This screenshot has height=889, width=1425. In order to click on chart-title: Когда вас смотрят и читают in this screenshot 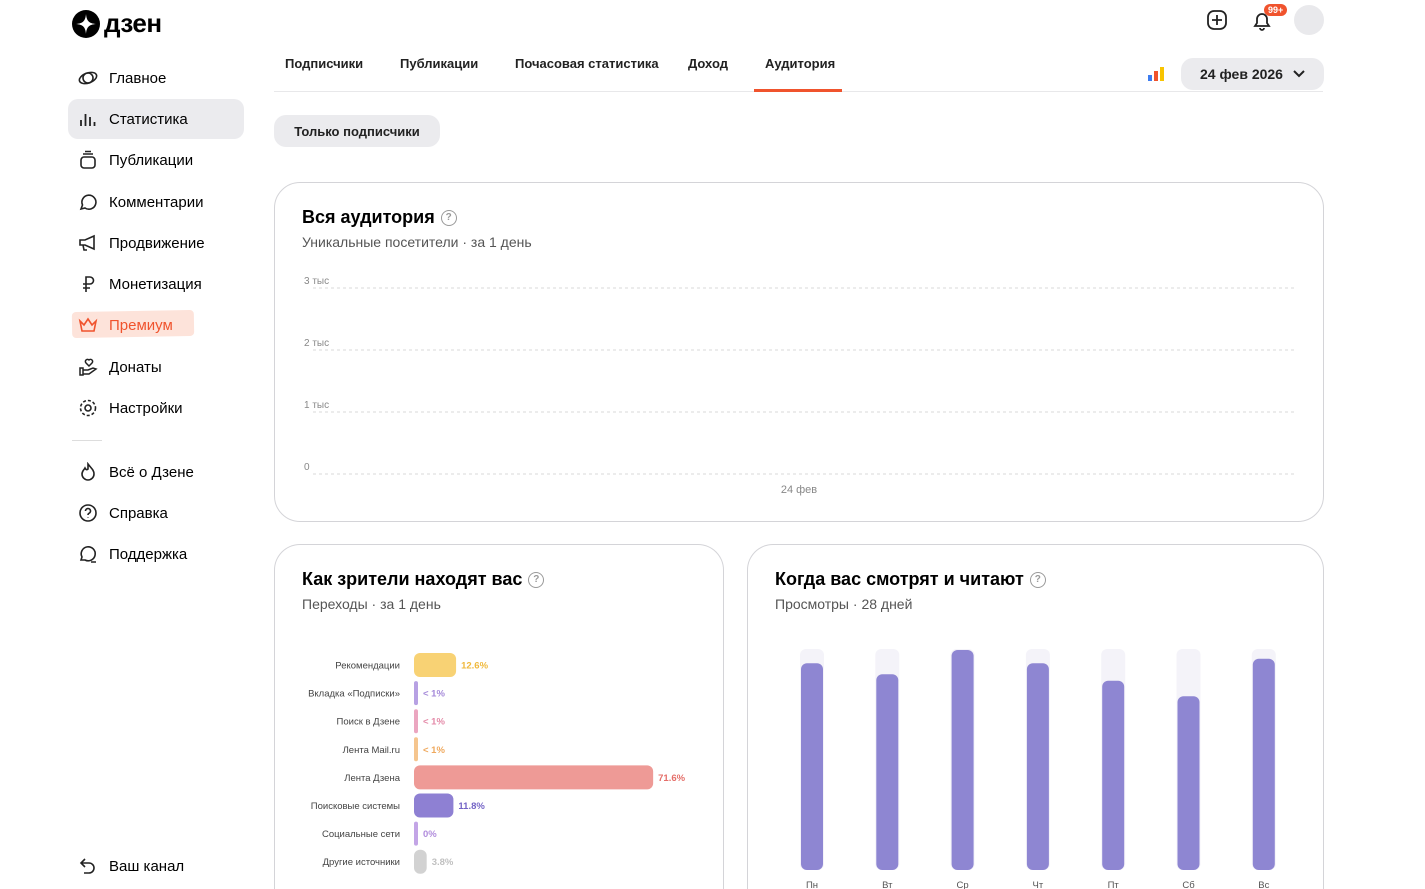, I will do `click(899, 579)`.